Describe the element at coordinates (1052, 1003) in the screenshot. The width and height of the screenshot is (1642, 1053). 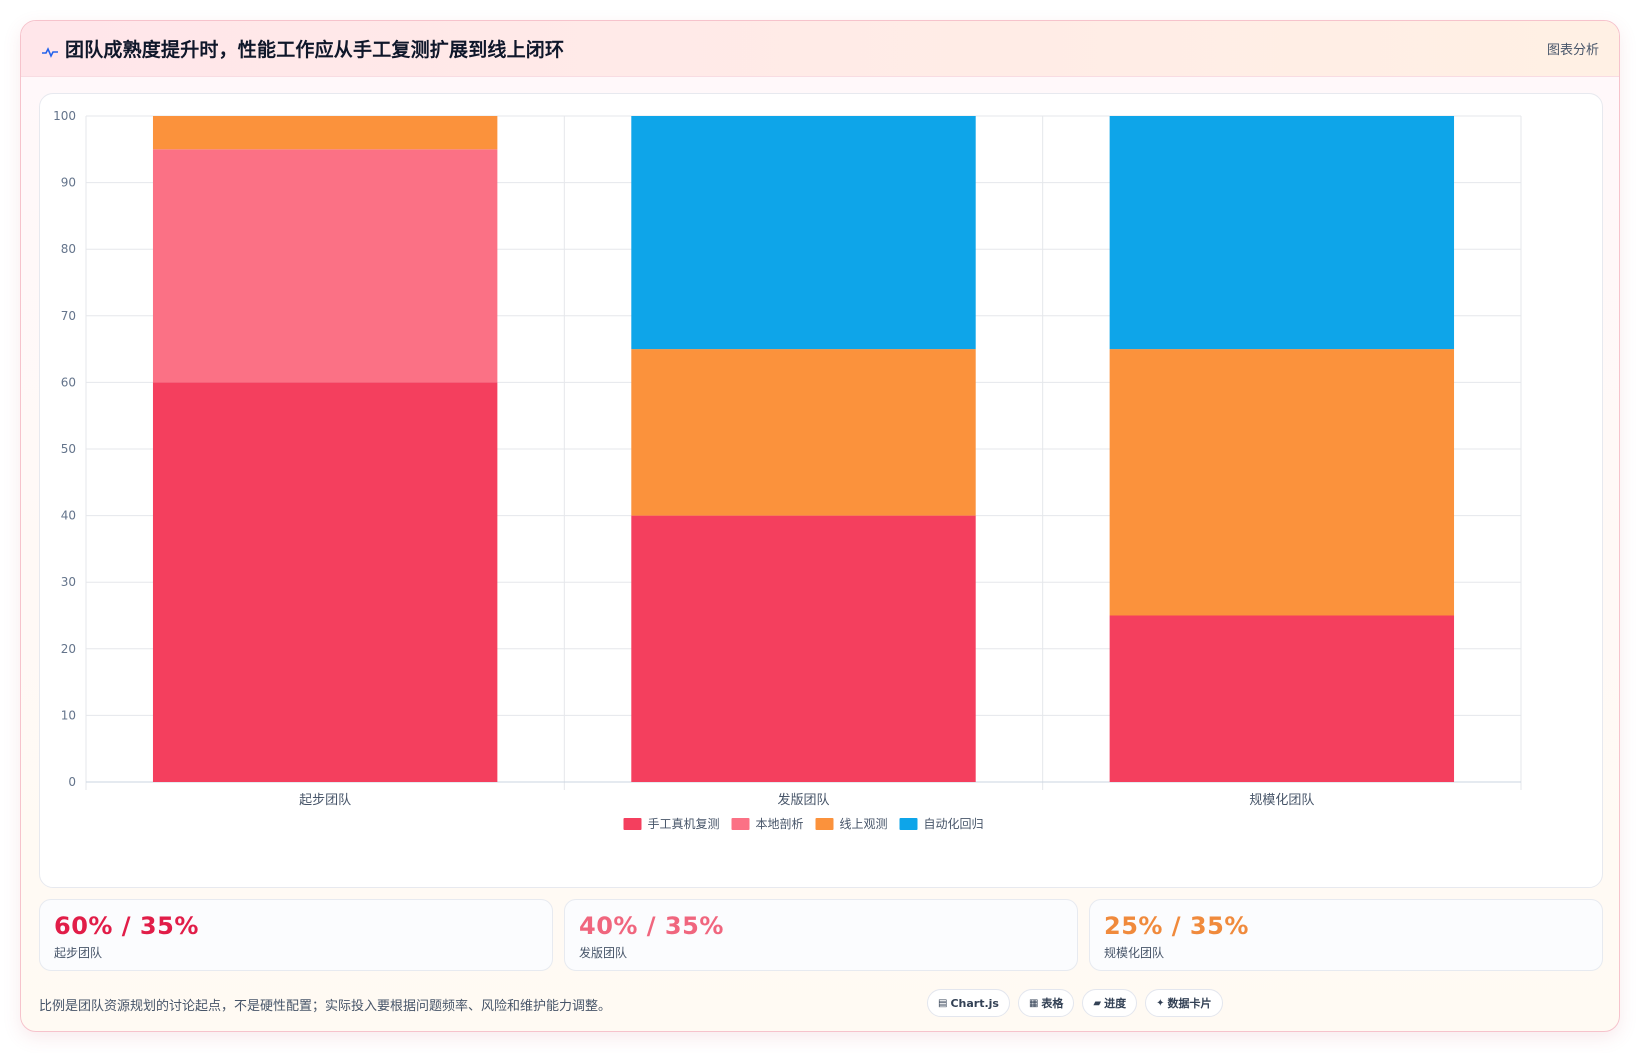
I see `chip-label: 表格` at that location.